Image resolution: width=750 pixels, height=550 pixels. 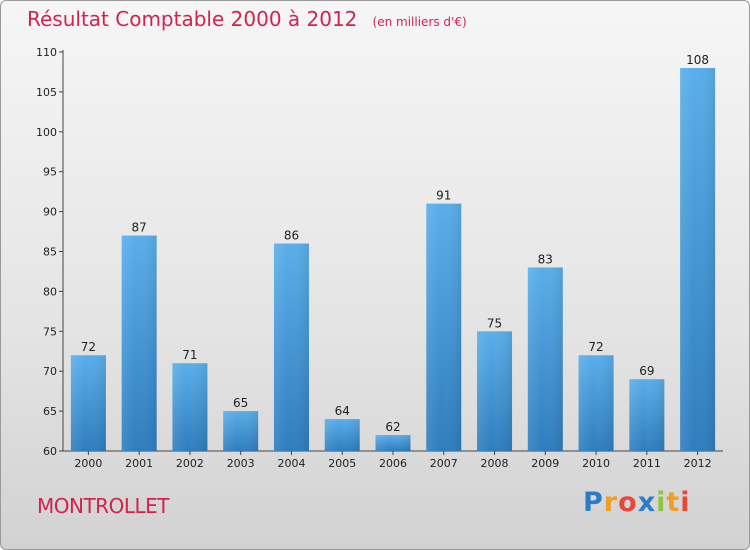 I want to click on bar-shade-2006, so click(x=393, y=443).